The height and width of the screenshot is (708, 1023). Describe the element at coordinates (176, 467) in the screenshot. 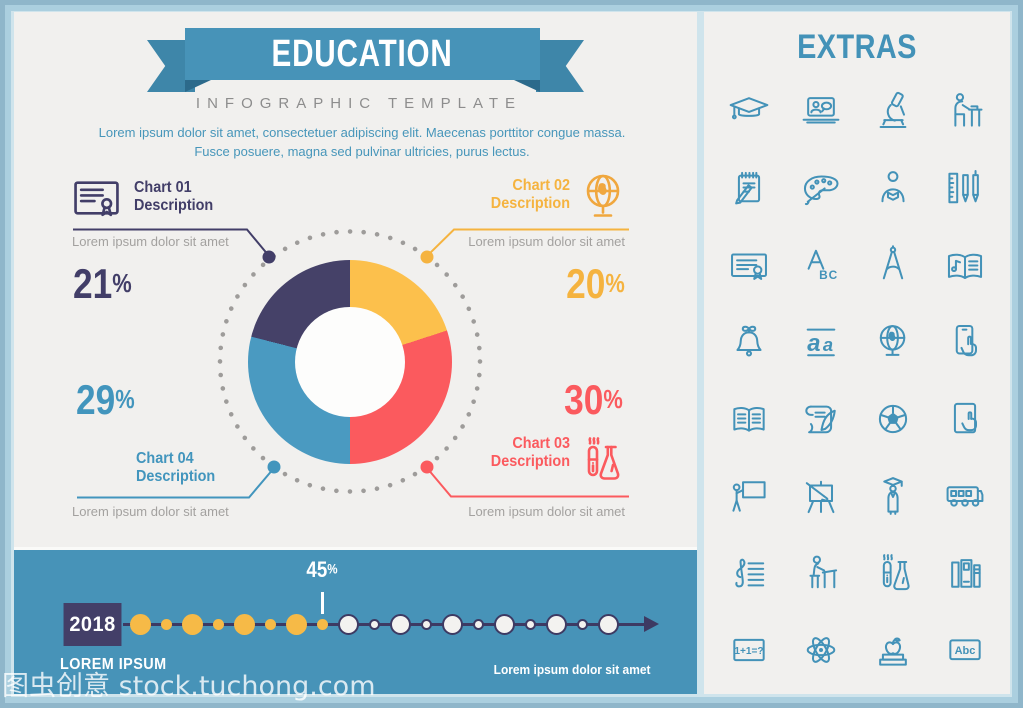

I see `chart04-title: Chart 04 Description` at that location.